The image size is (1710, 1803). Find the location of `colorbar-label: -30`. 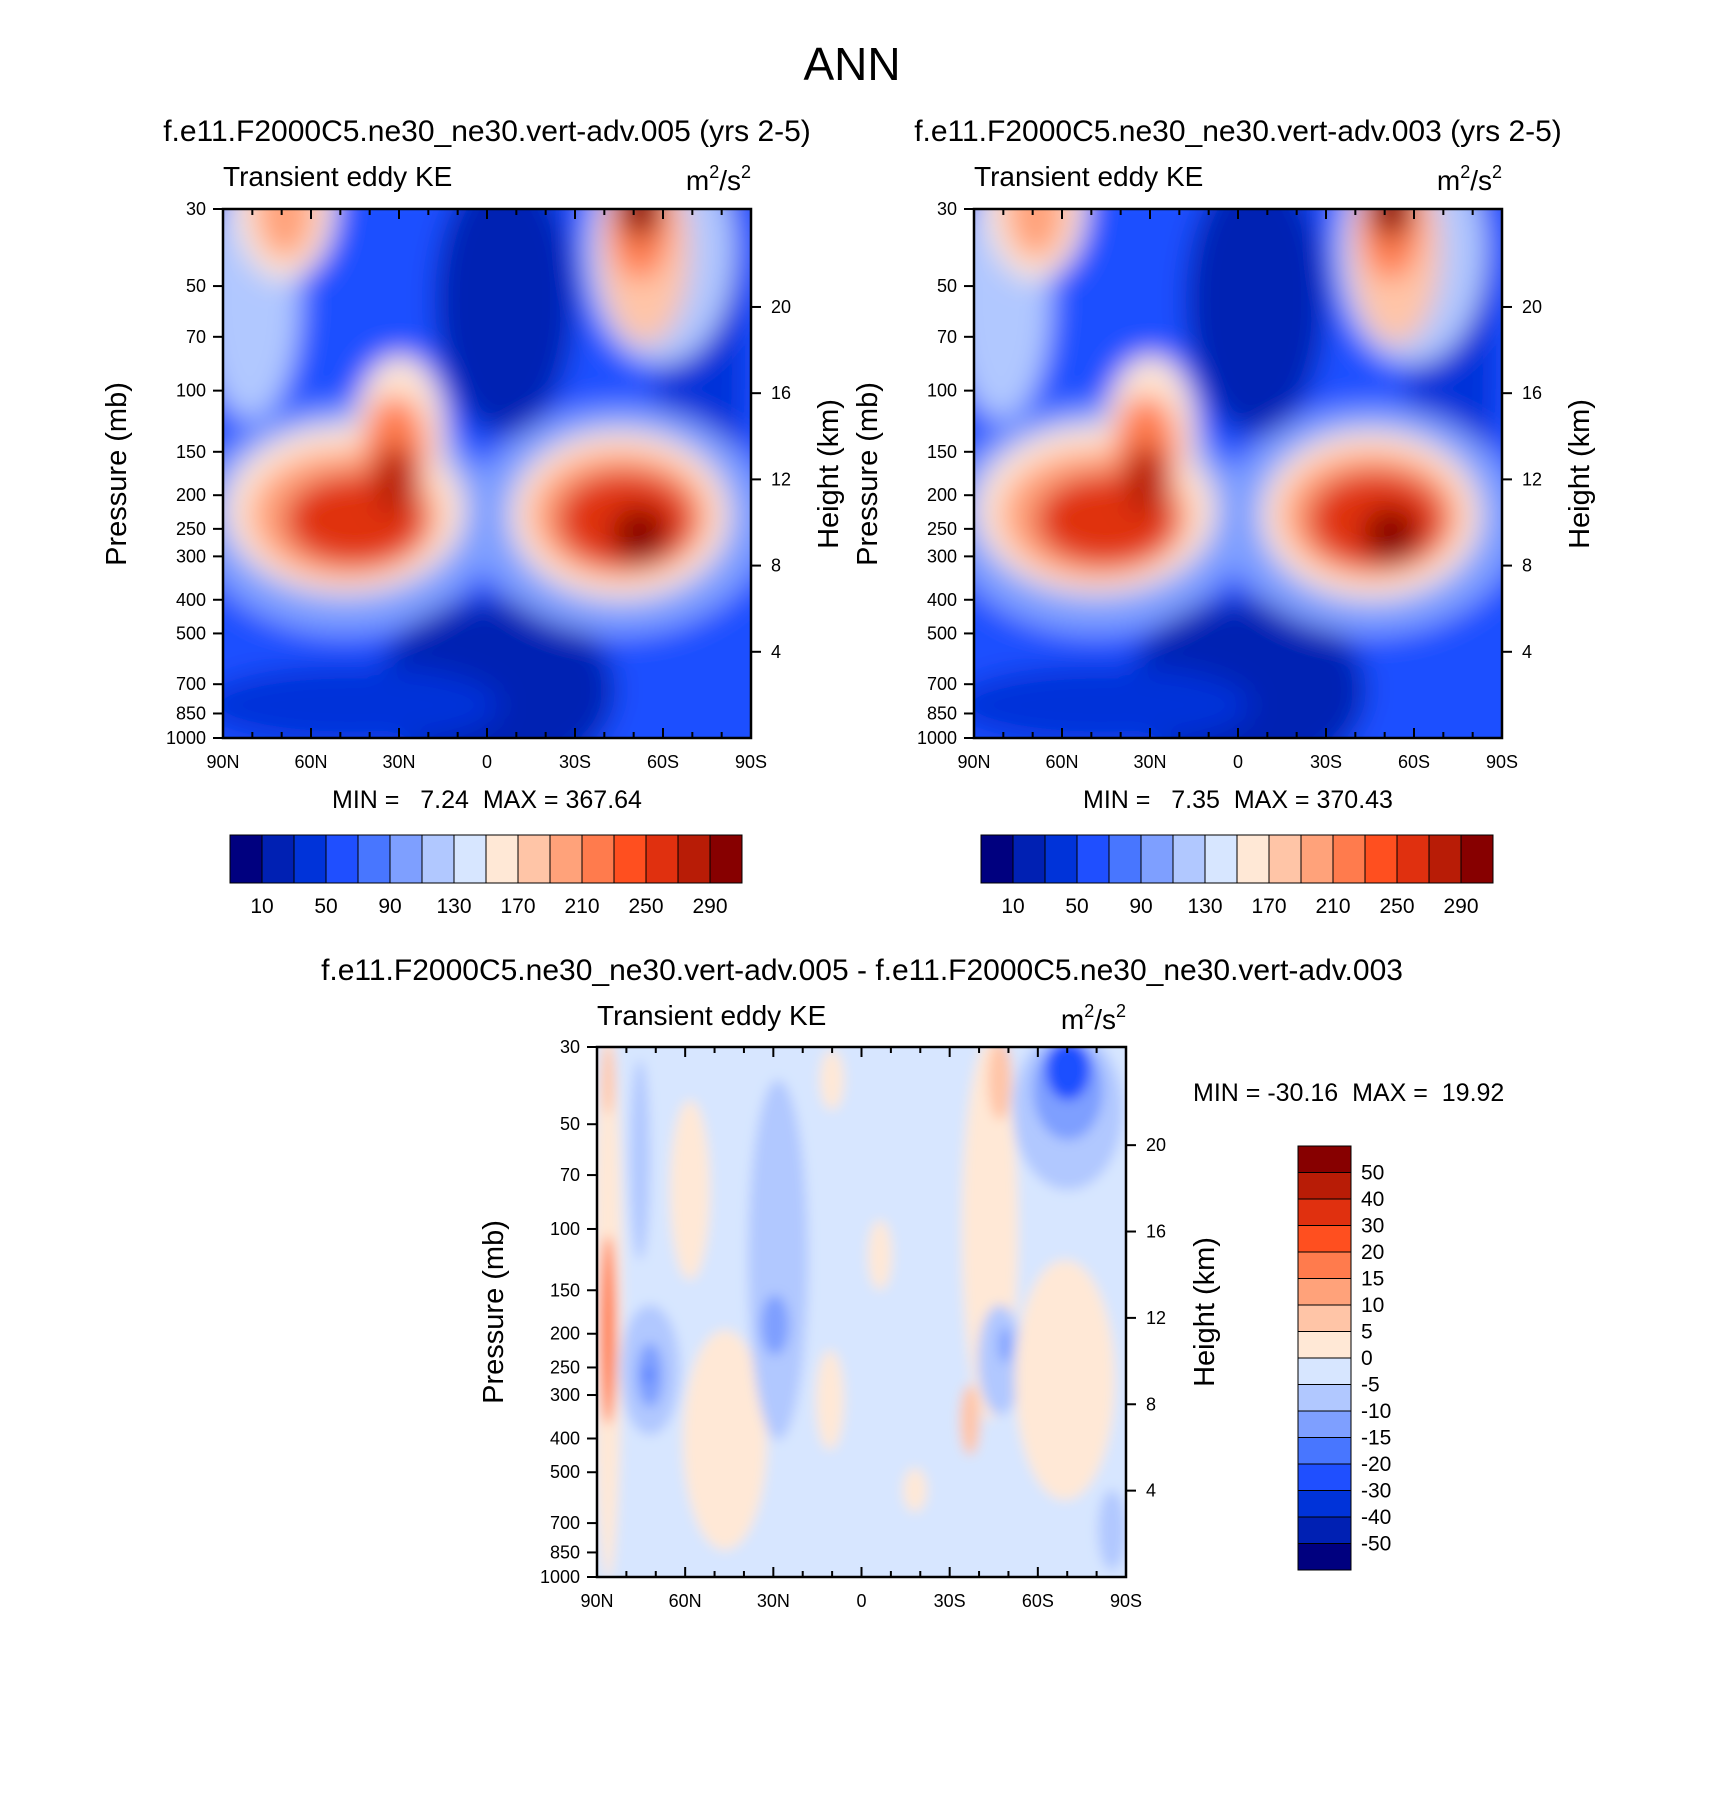

colorbar-label: -30 is located at coordinates (1376, 1491).